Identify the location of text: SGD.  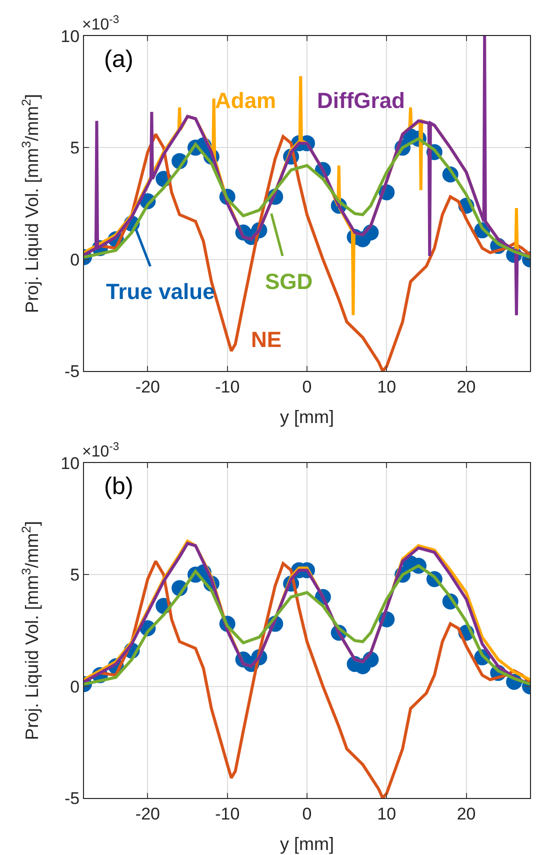
(289, 281).